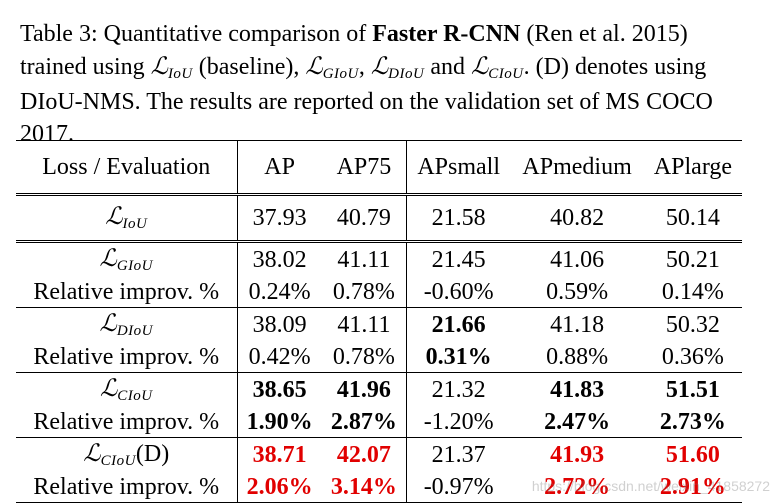  What do you see at coordinates (364, 389) in the screenshot?
I see `cell: 41.96` at bounding box center [364, 389].